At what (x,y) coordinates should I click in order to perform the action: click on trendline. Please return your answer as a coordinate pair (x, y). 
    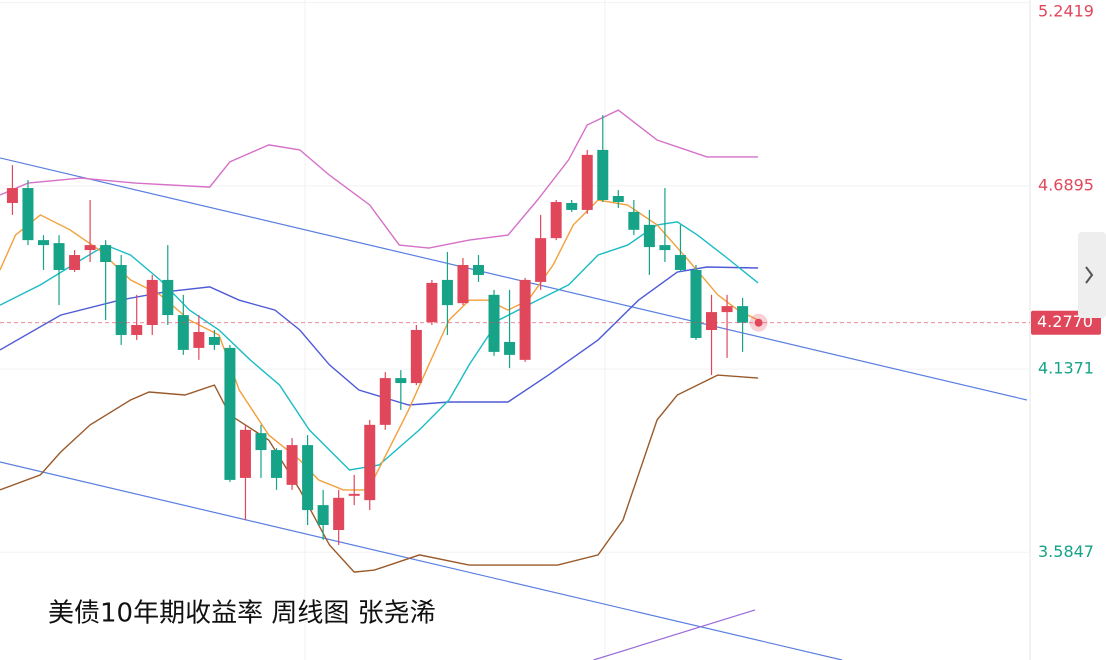
    Looking at the image, I should click on (674, 634).